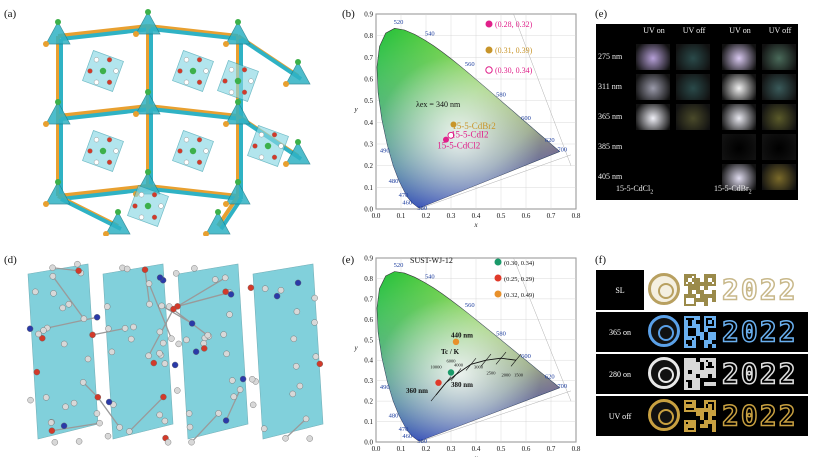 The image size is (815, 460). Describe the element at coordinates (759, 416) in the screenshot. I see `year-digits: 2022` at that location.